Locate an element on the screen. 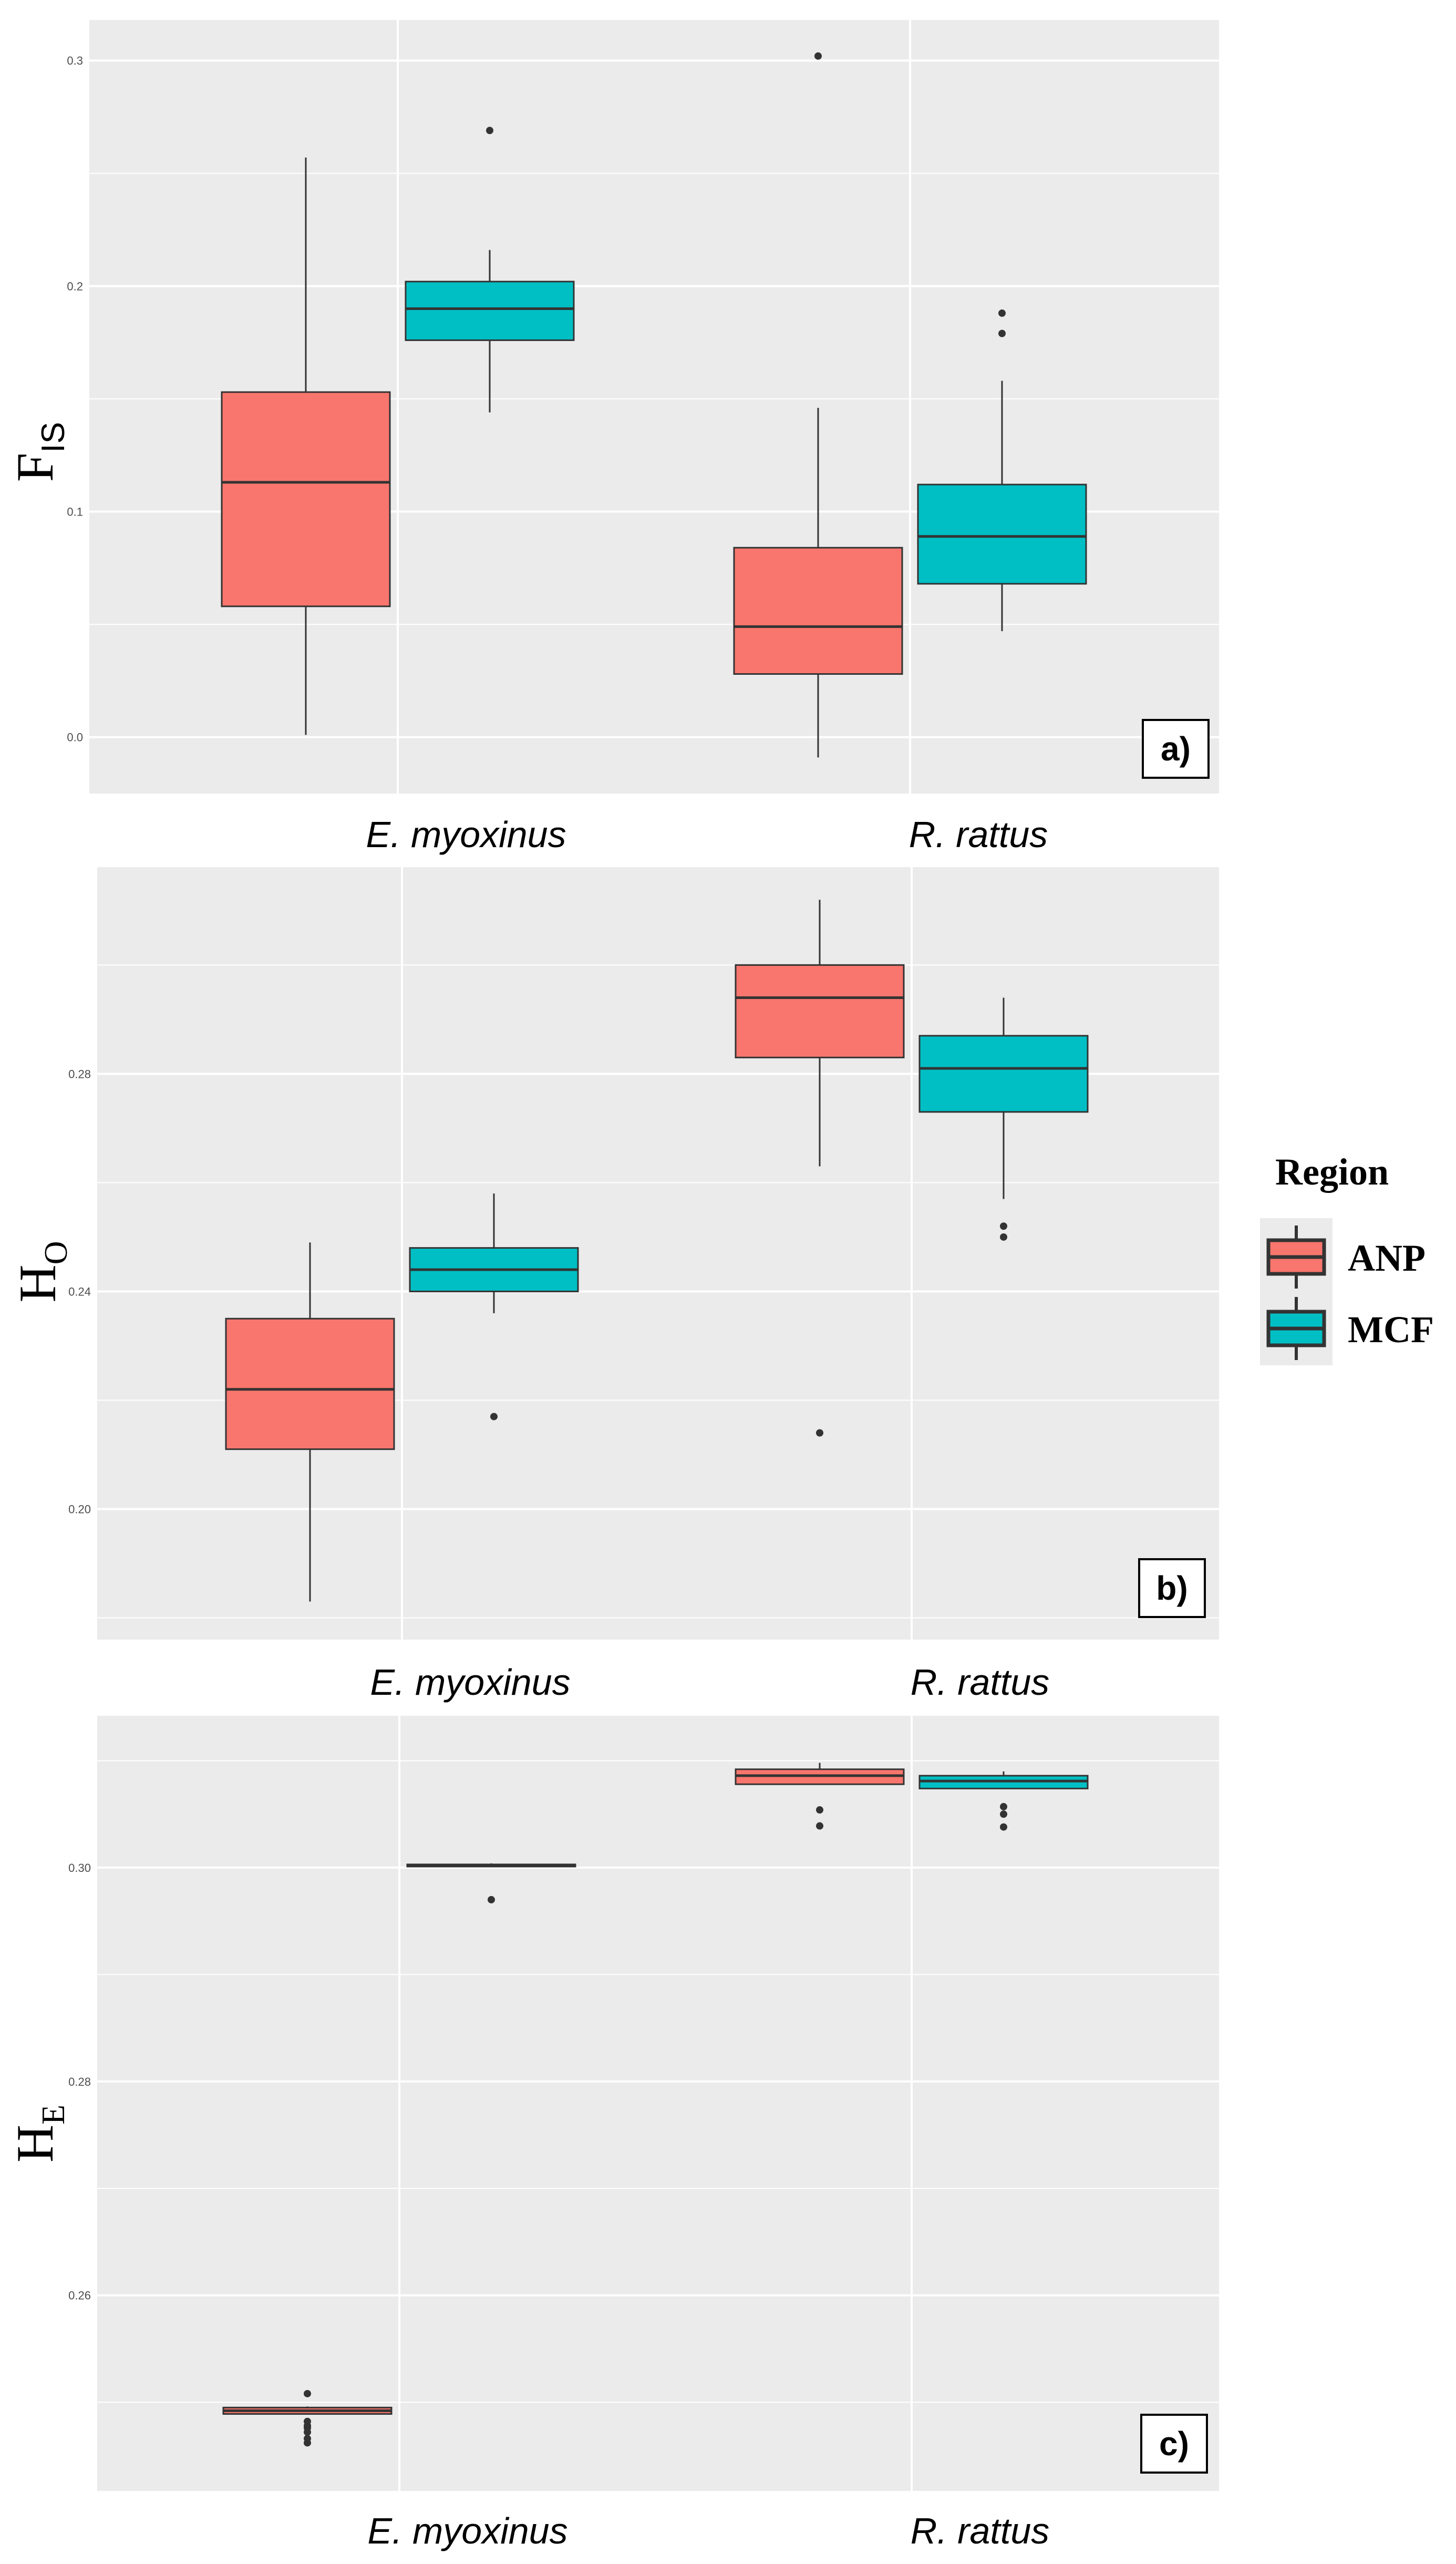  y-tick-label: 0.1 is located at coordinates (75, 512).